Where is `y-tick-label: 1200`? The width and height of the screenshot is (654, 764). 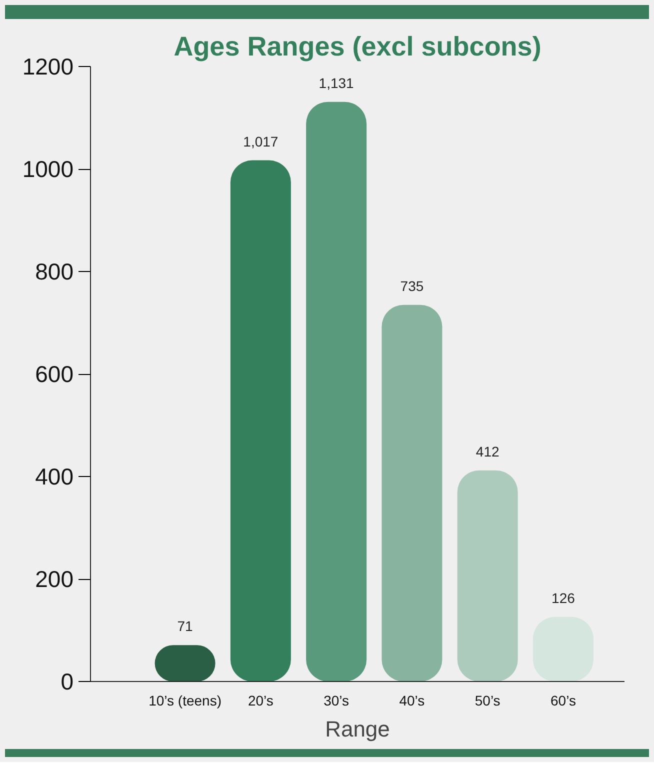
y-tick-label: 1200 is located at coordinates (48, 67).